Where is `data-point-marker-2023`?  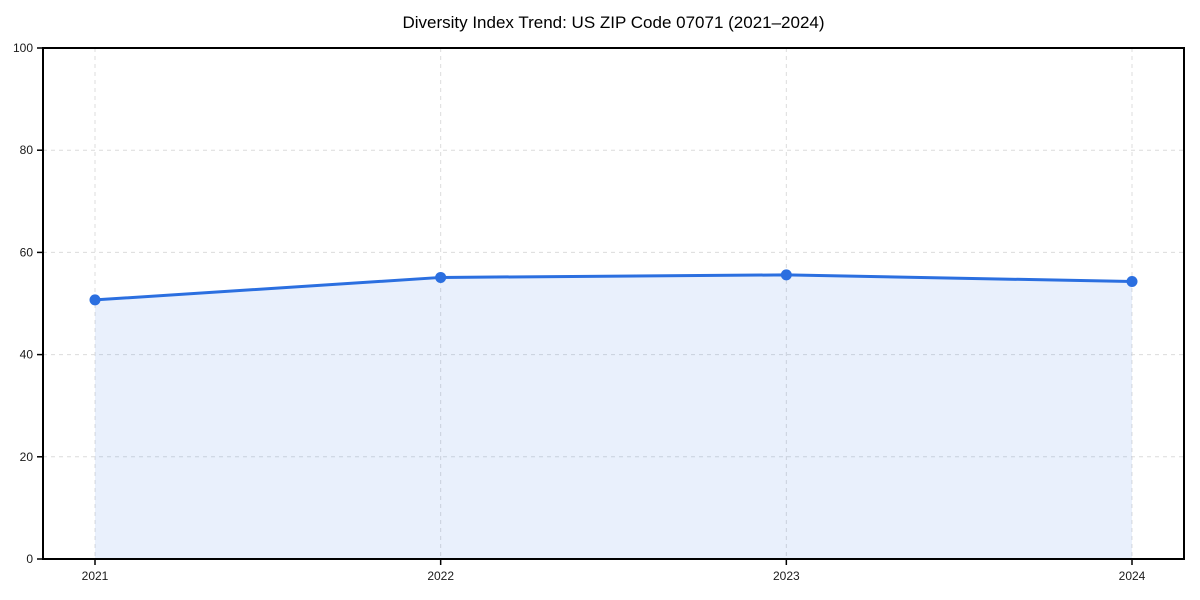
data-point-marker-2023 is located at coordinates (786, 275).